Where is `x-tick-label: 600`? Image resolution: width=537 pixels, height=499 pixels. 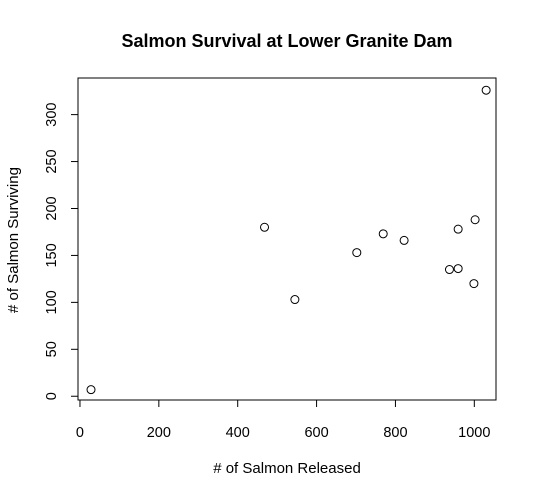 x-tick-label: 600 is located at coordinates (316, 433).